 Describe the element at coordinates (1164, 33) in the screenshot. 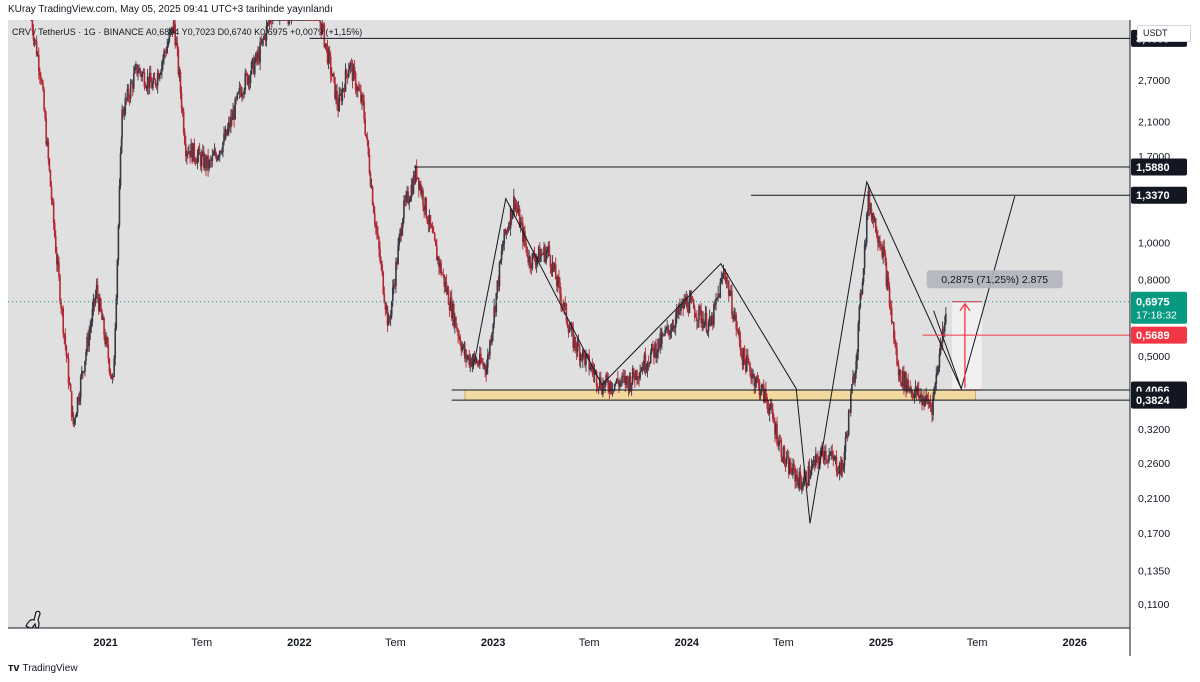

I see `currency-selector: USDT` at that location.